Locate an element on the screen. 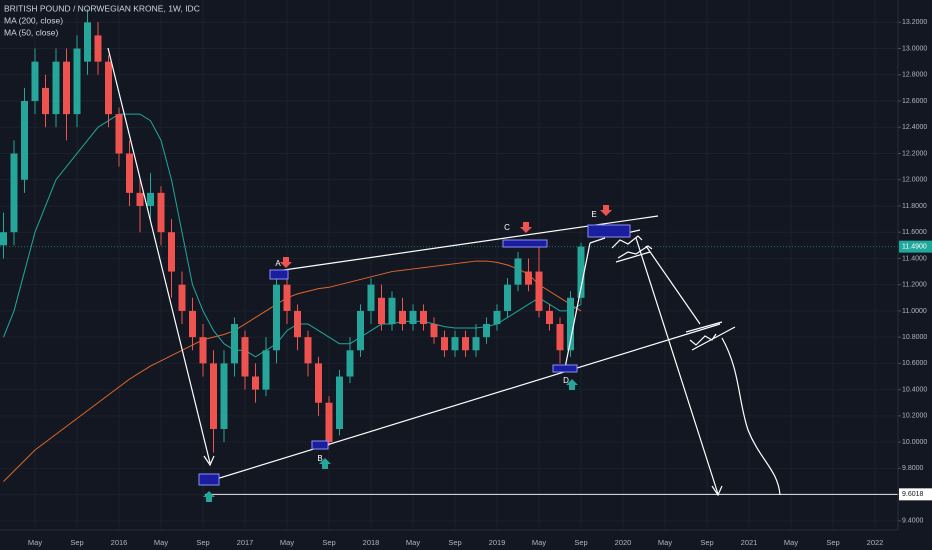 This screenshot has height=550, width=932. y-tick-label: 12.6000 is located at coordinates (914, 101).